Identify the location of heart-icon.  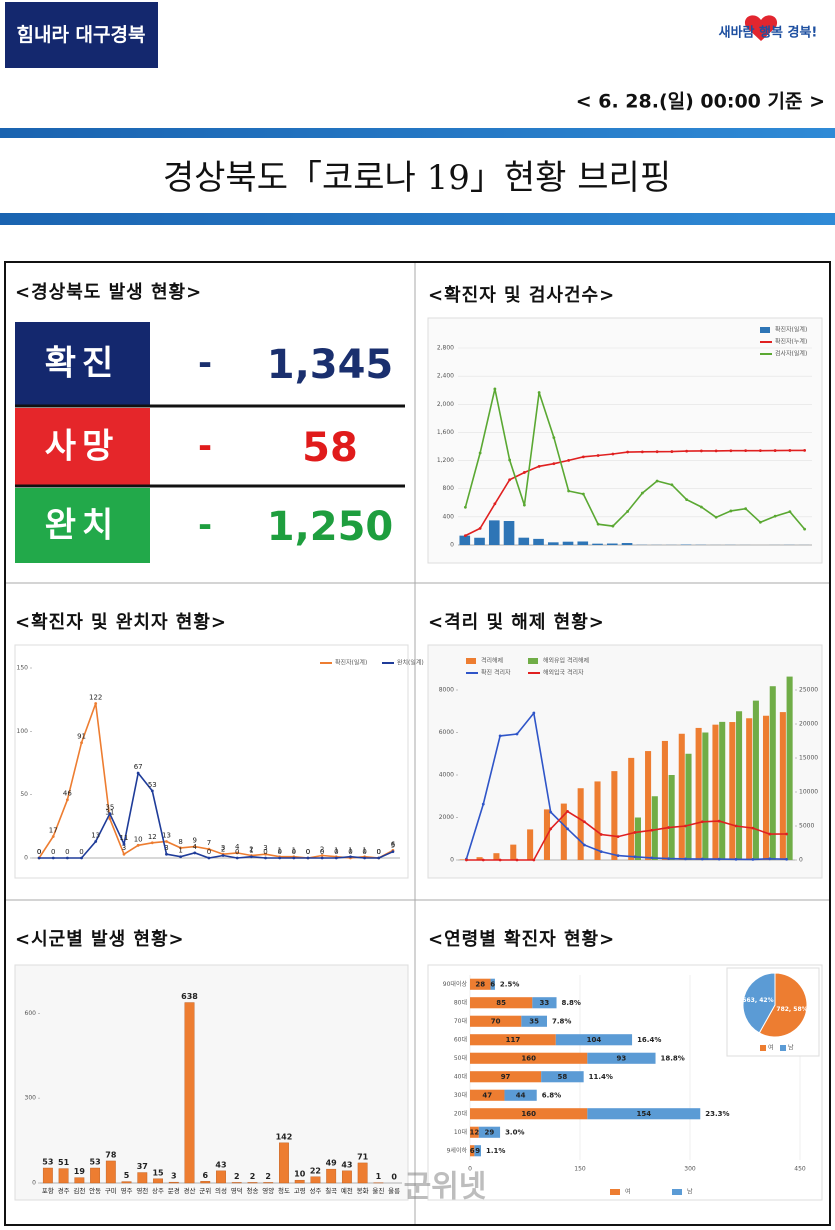
(761, 28).